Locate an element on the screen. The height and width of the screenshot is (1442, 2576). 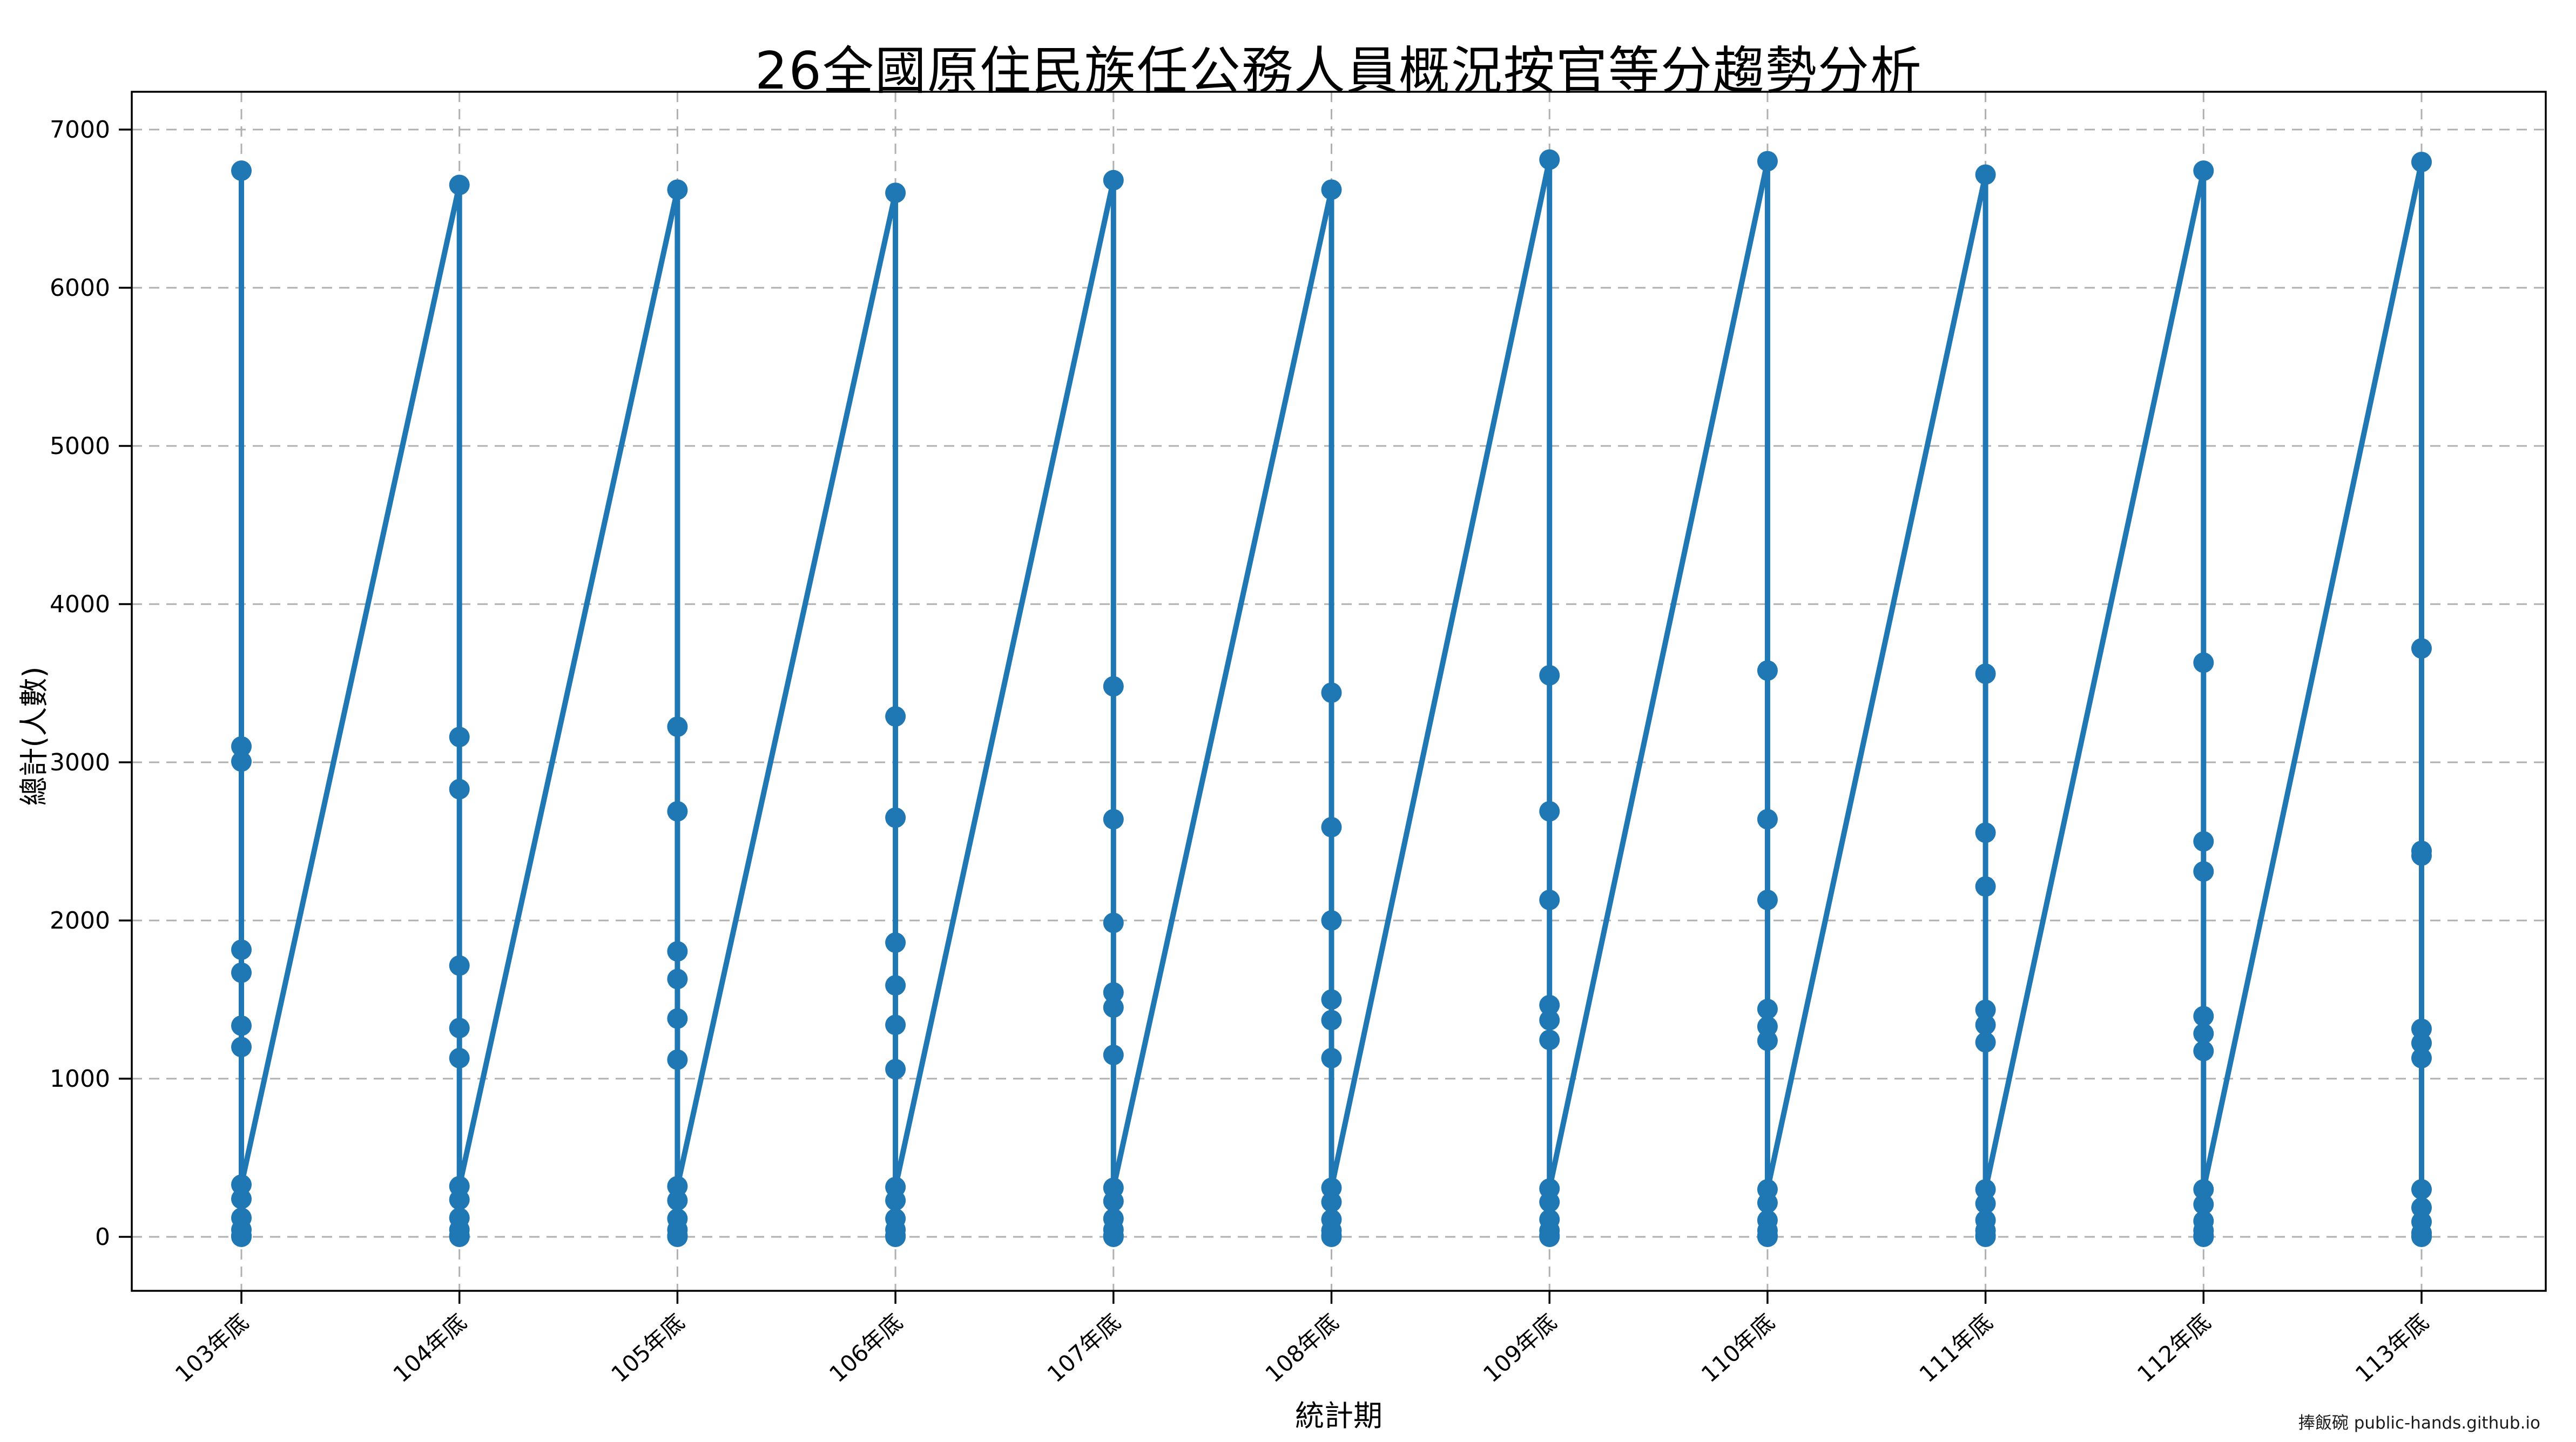
y-tick-label: 6000 is located at coordinates (80, 288).